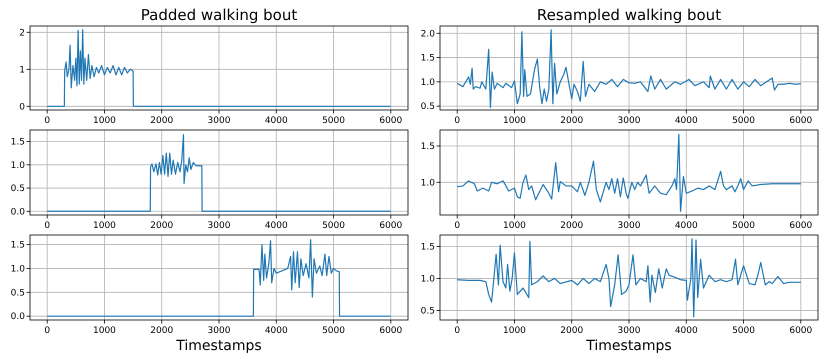 The image size is (830, 356). What do you see at coordinates (219, 15) in the screenshot?
I see `chart-title: Padded walking bout` at bounding box center [219, 15].